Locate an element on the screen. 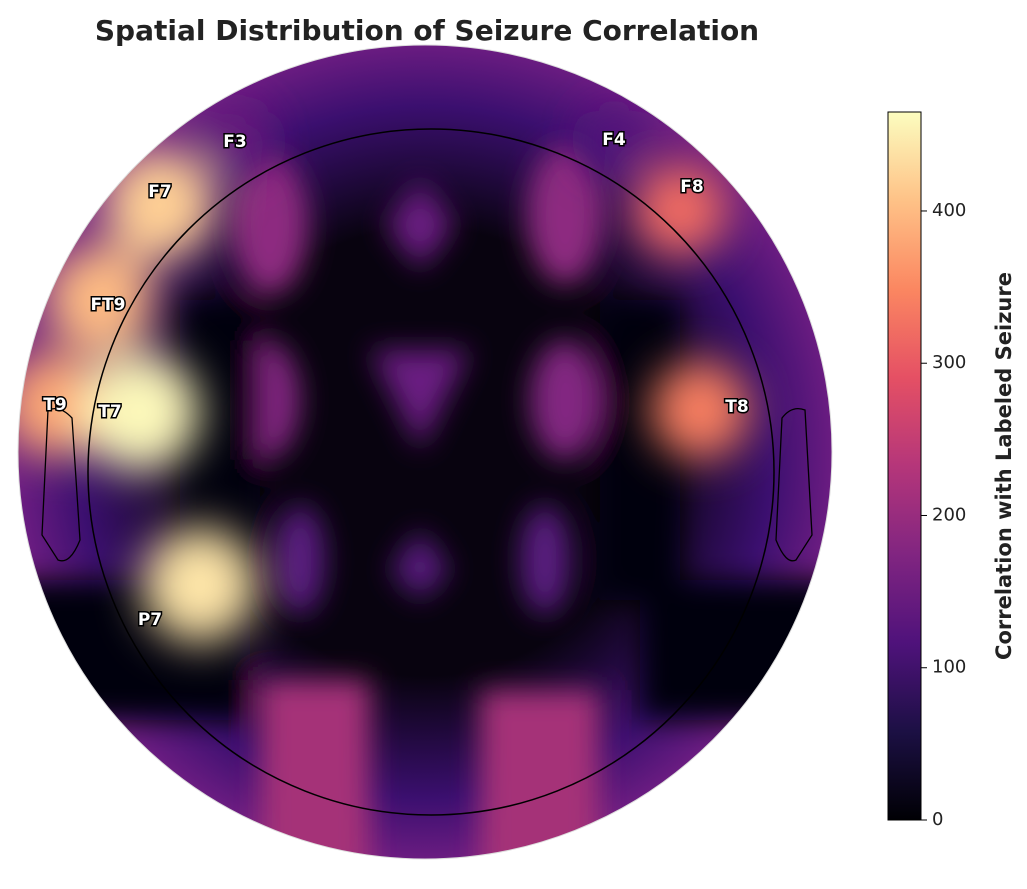 The height and width of the screenshot is (889, 1027). electrode-label: F3 is located at coordinates (234, 142).